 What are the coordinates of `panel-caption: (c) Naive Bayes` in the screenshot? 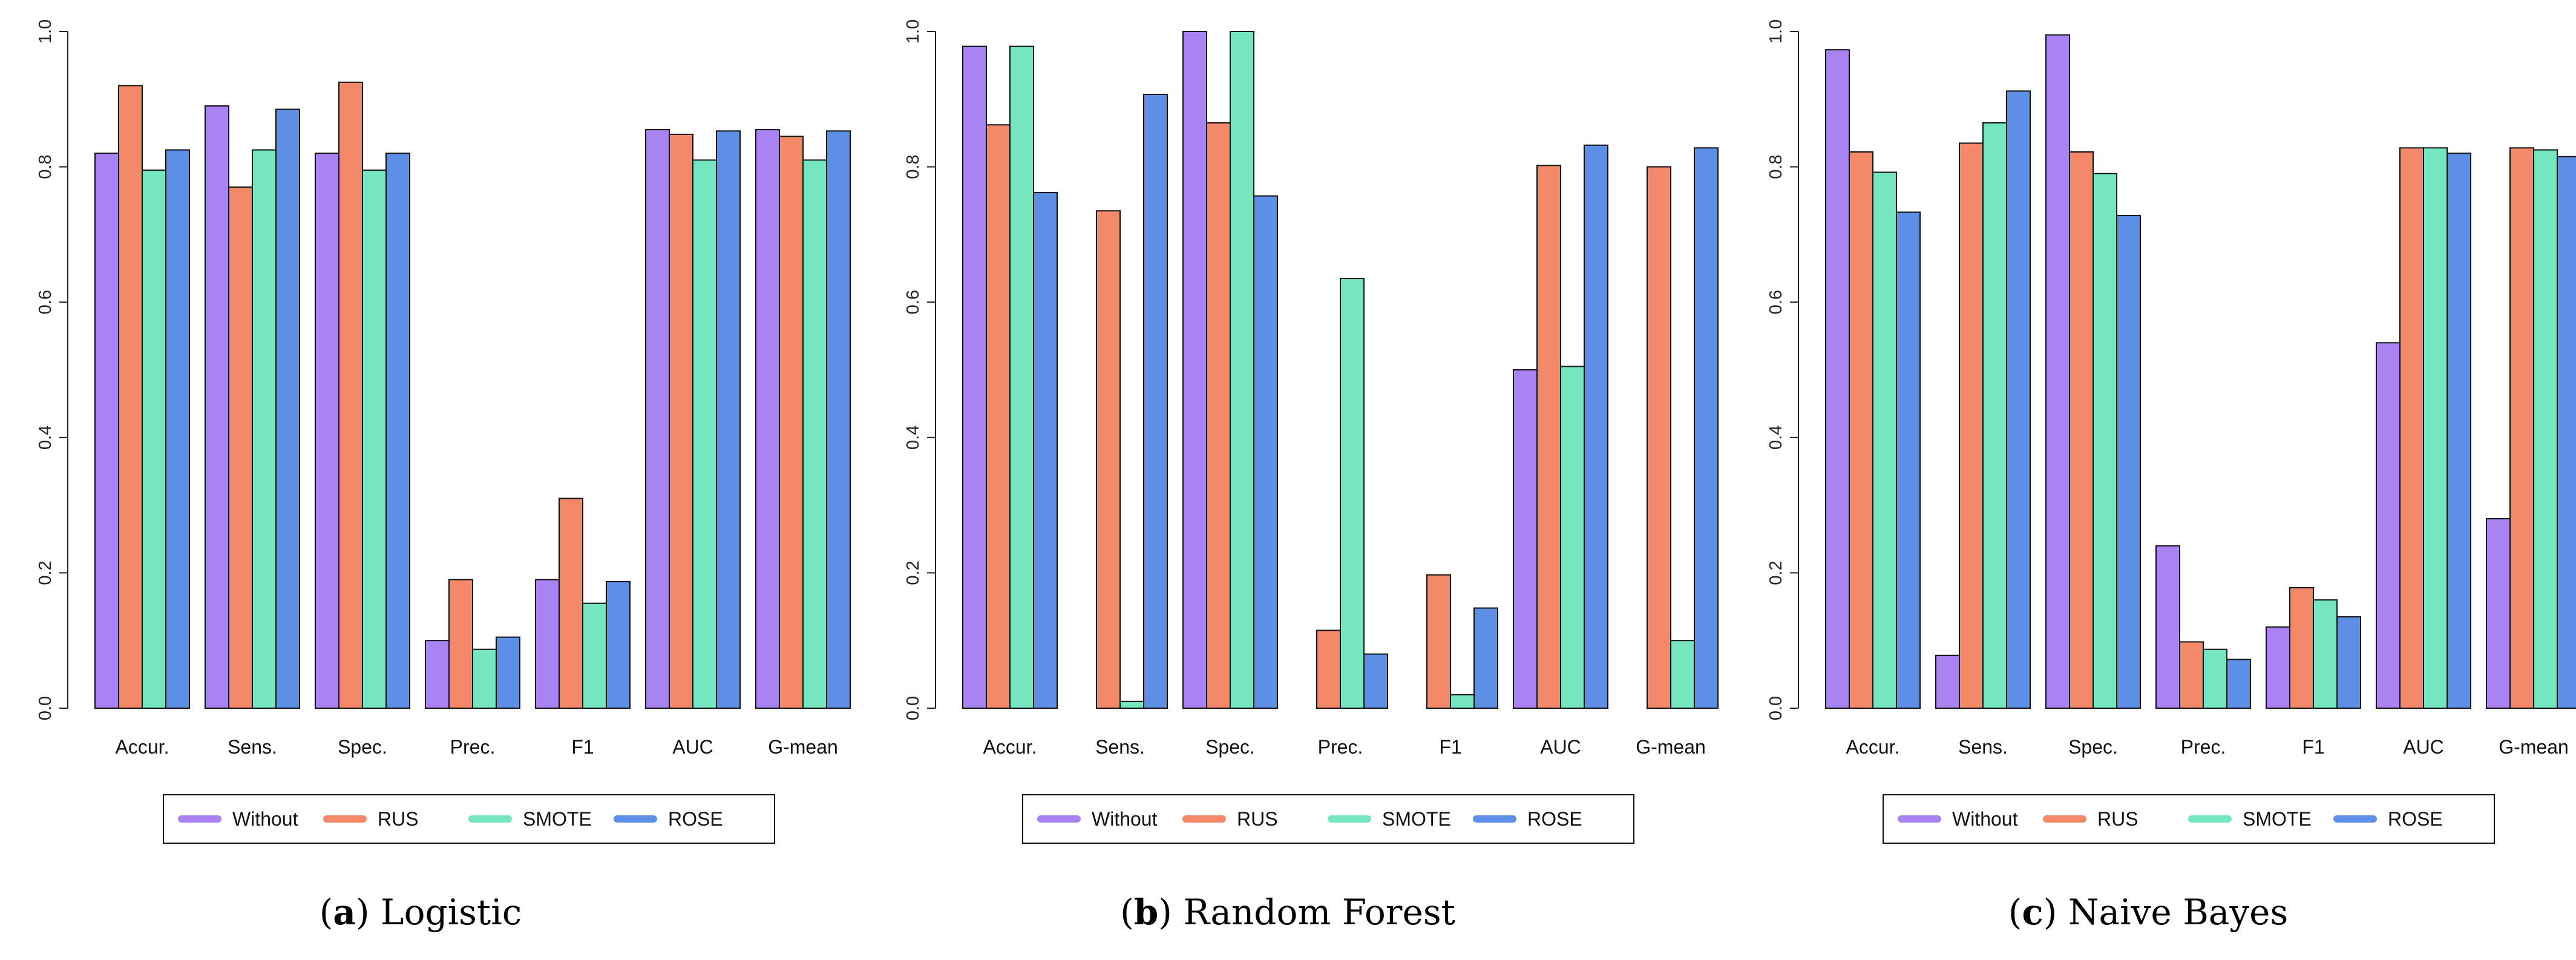 It's located at (2148, 912).